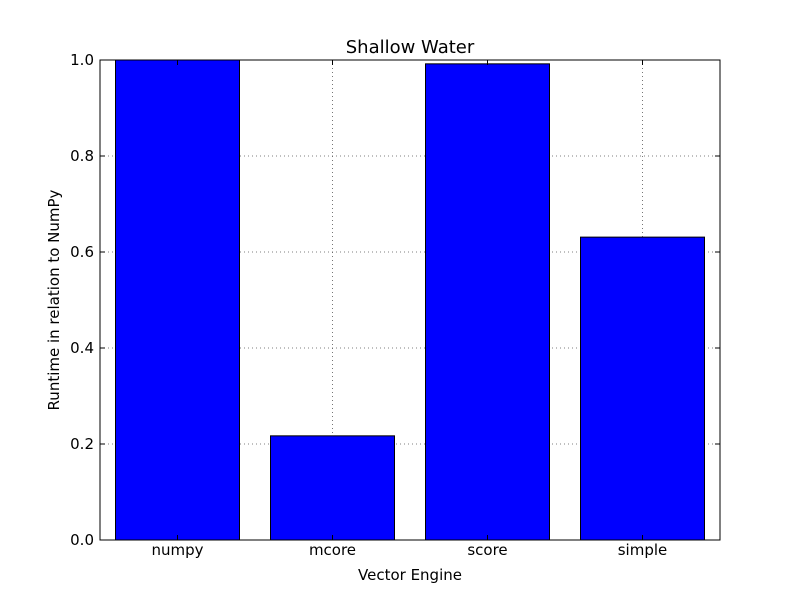 This screenshot has height=605, width=800. Describe the element at coordinates (642, 388) in the screenshot. I see `bar-simple` at that location.